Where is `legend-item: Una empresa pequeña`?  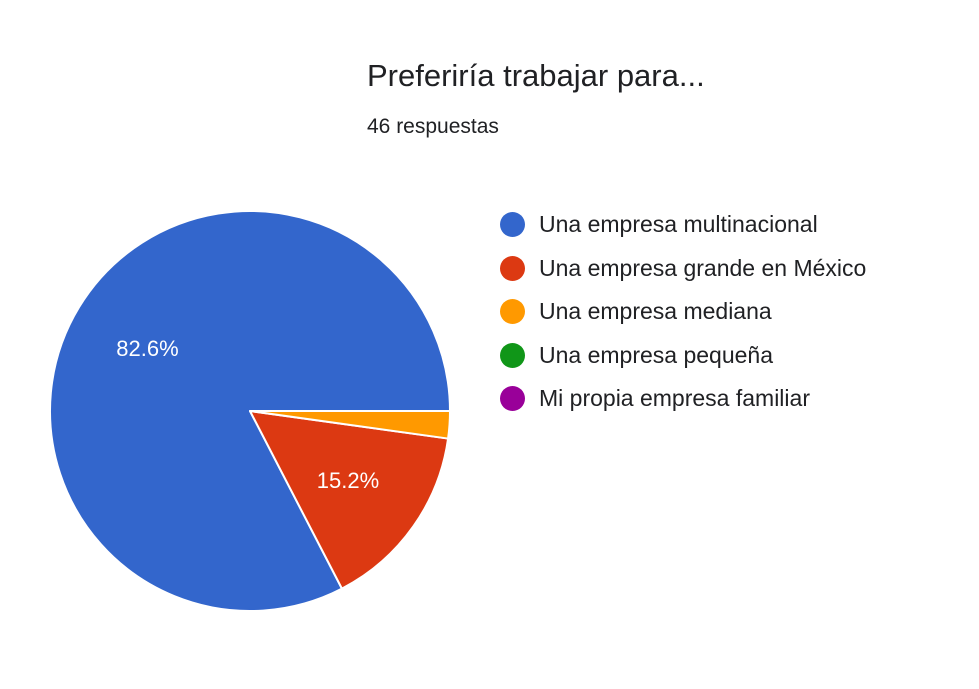 legend-item: Una empresa pequeña is located at coordinates (683, 356).